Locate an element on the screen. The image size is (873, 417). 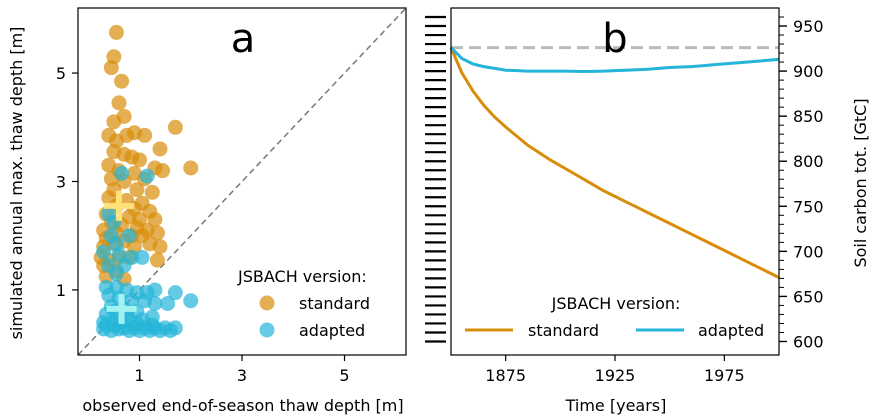
y-tick-label: 600 is located at coordinates (808, 341).